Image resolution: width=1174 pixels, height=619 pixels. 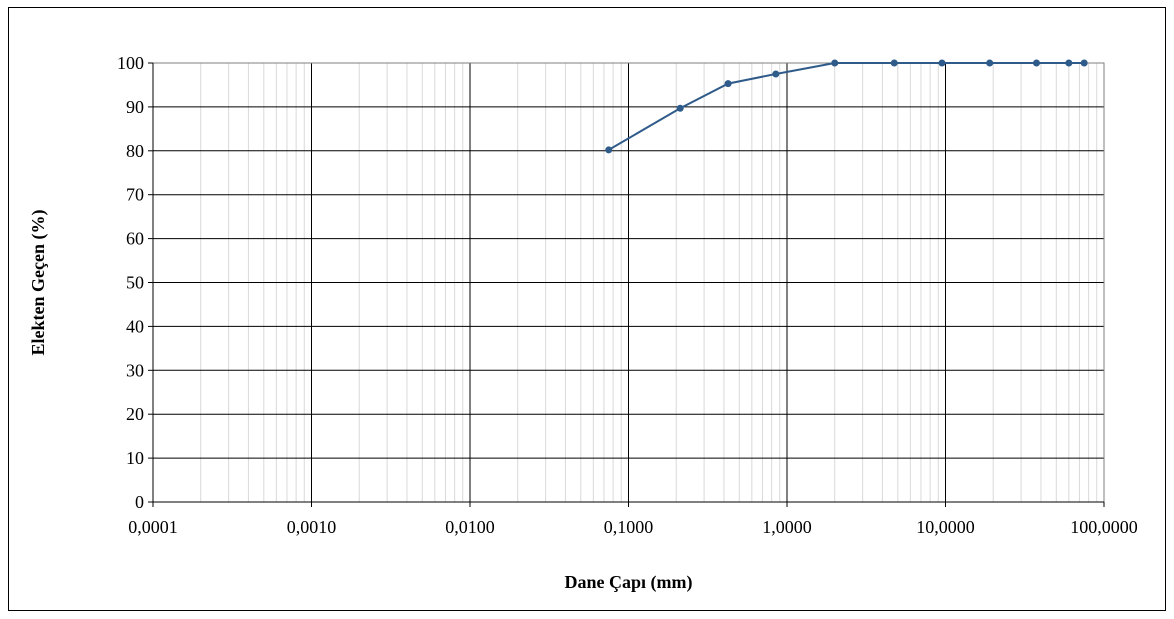 I want to click on x-tick-label: 0,0001, so click(x=153, y=527).